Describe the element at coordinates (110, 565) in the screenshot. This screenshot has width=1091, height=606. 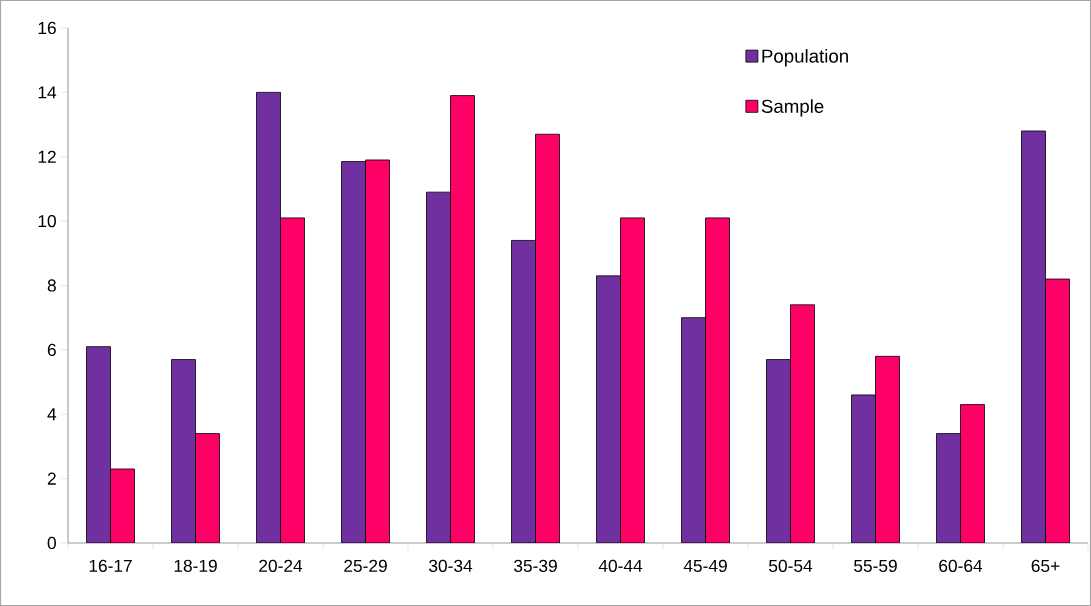
I see `x-tick-label: 16-17` at that location.